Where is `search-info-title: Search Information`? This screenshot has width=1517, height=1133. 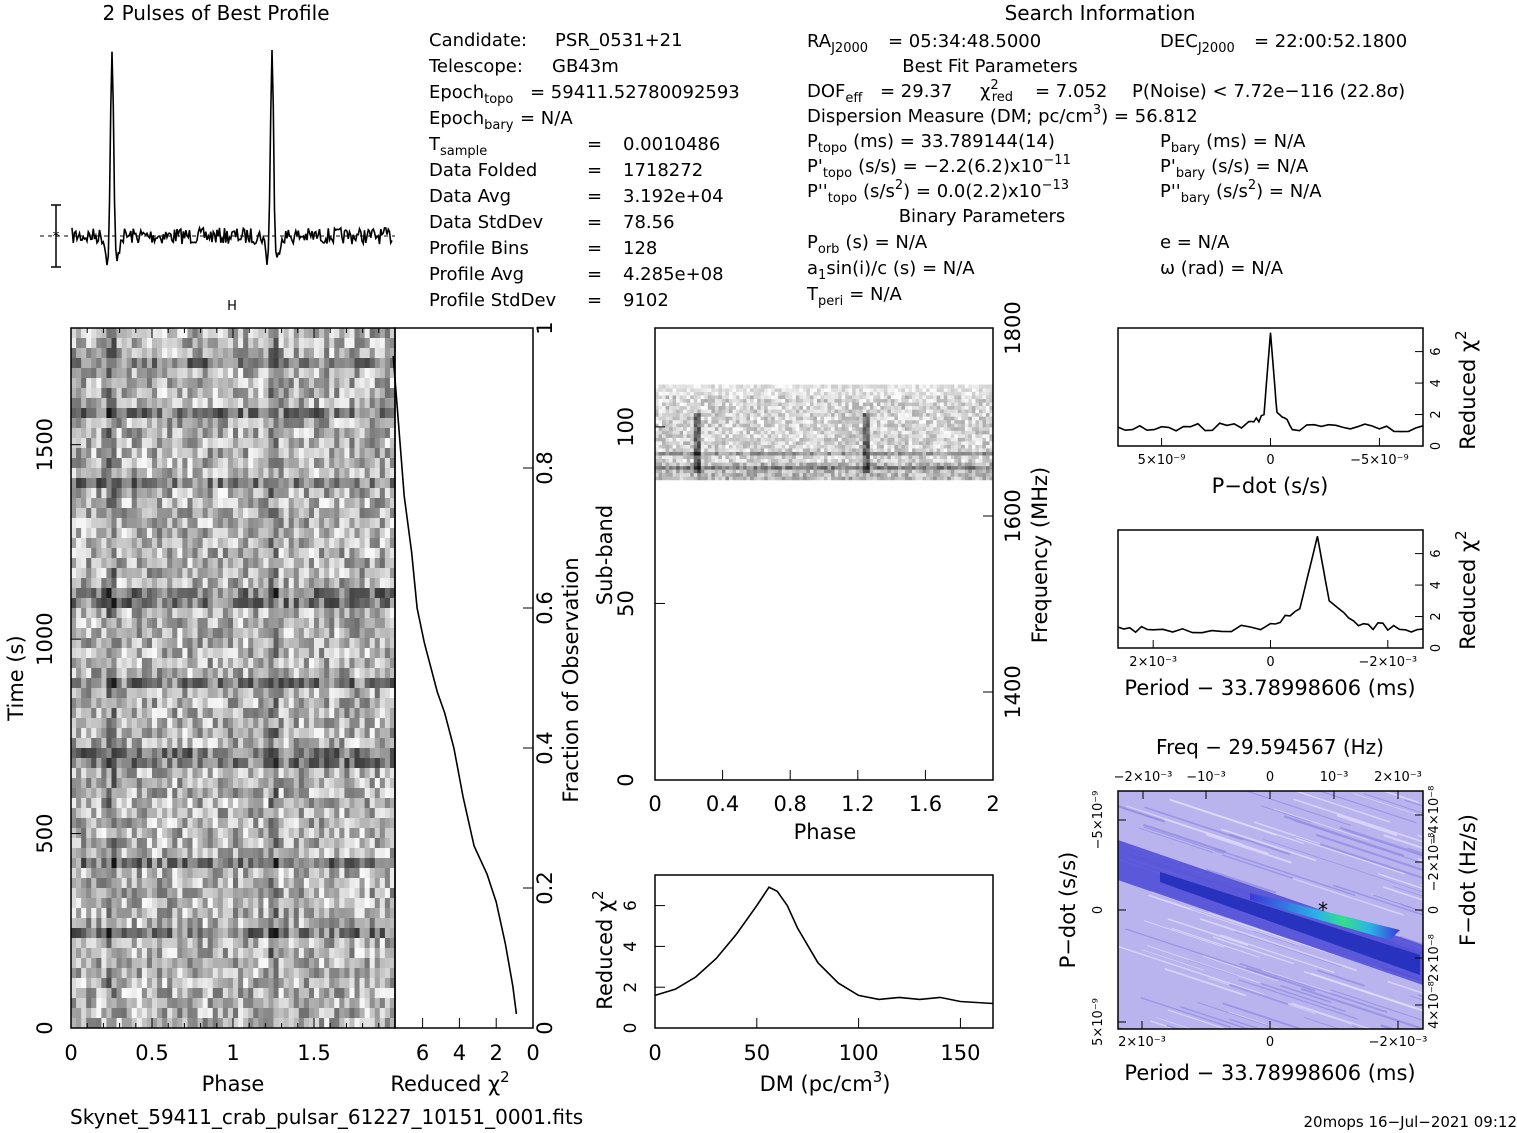
search-info-title: Search Information is located at coordinates (1100, 13).